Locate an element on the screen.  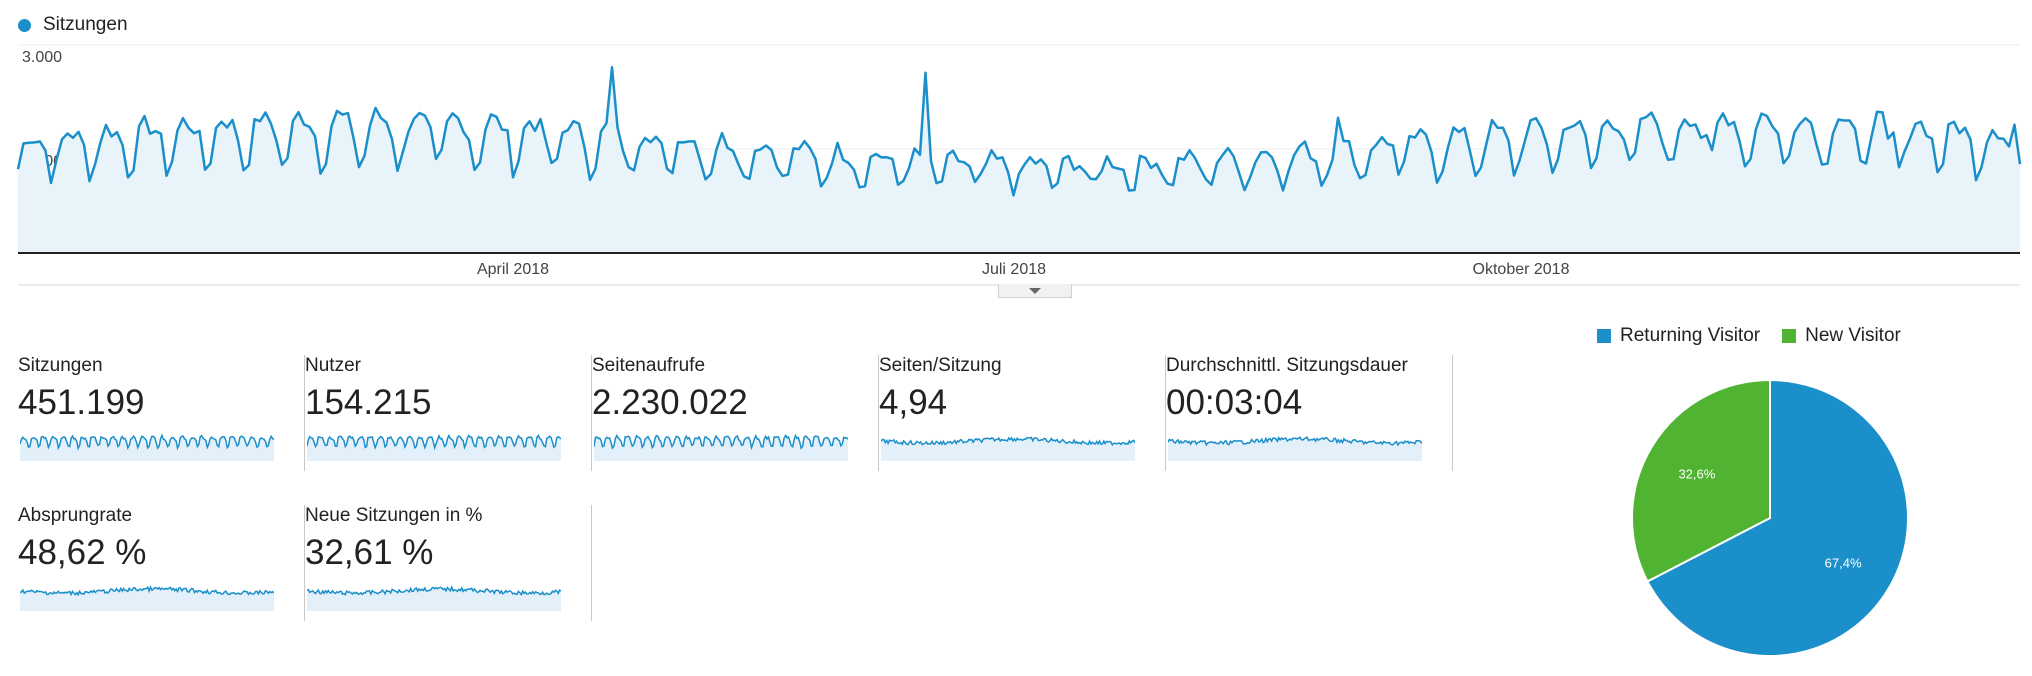
pie-slice-label: 32,6% is located at coordinates (1696, 474).